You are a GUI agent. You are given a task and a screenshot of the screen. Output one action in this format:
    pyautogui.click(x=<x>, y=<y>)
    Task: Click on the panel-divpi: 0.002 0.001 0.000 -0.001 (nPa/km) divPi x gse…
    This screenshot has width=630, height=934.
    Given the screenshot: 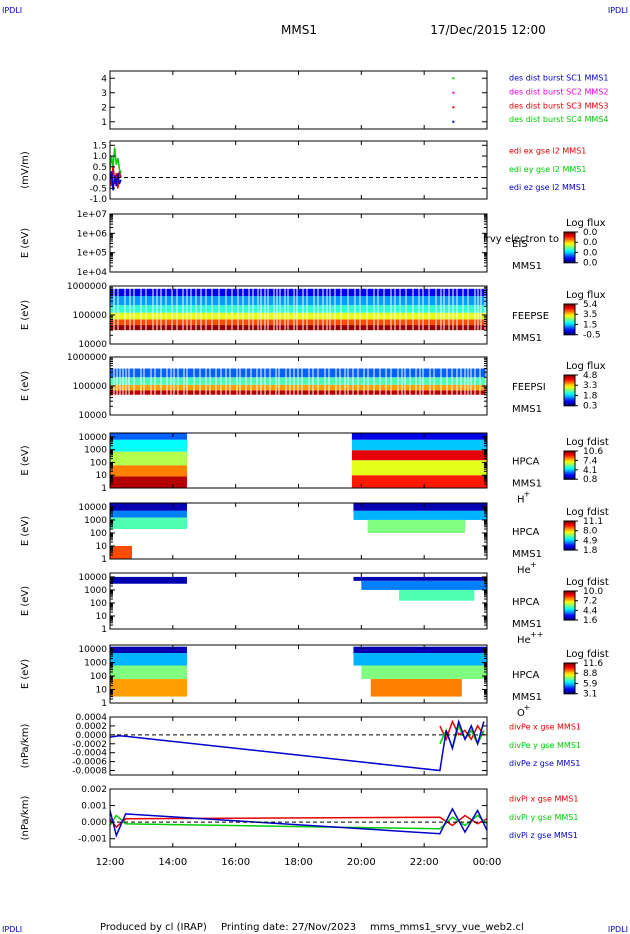 What is the action you would take?
    pyautogui.click(x=299, y=816)
    